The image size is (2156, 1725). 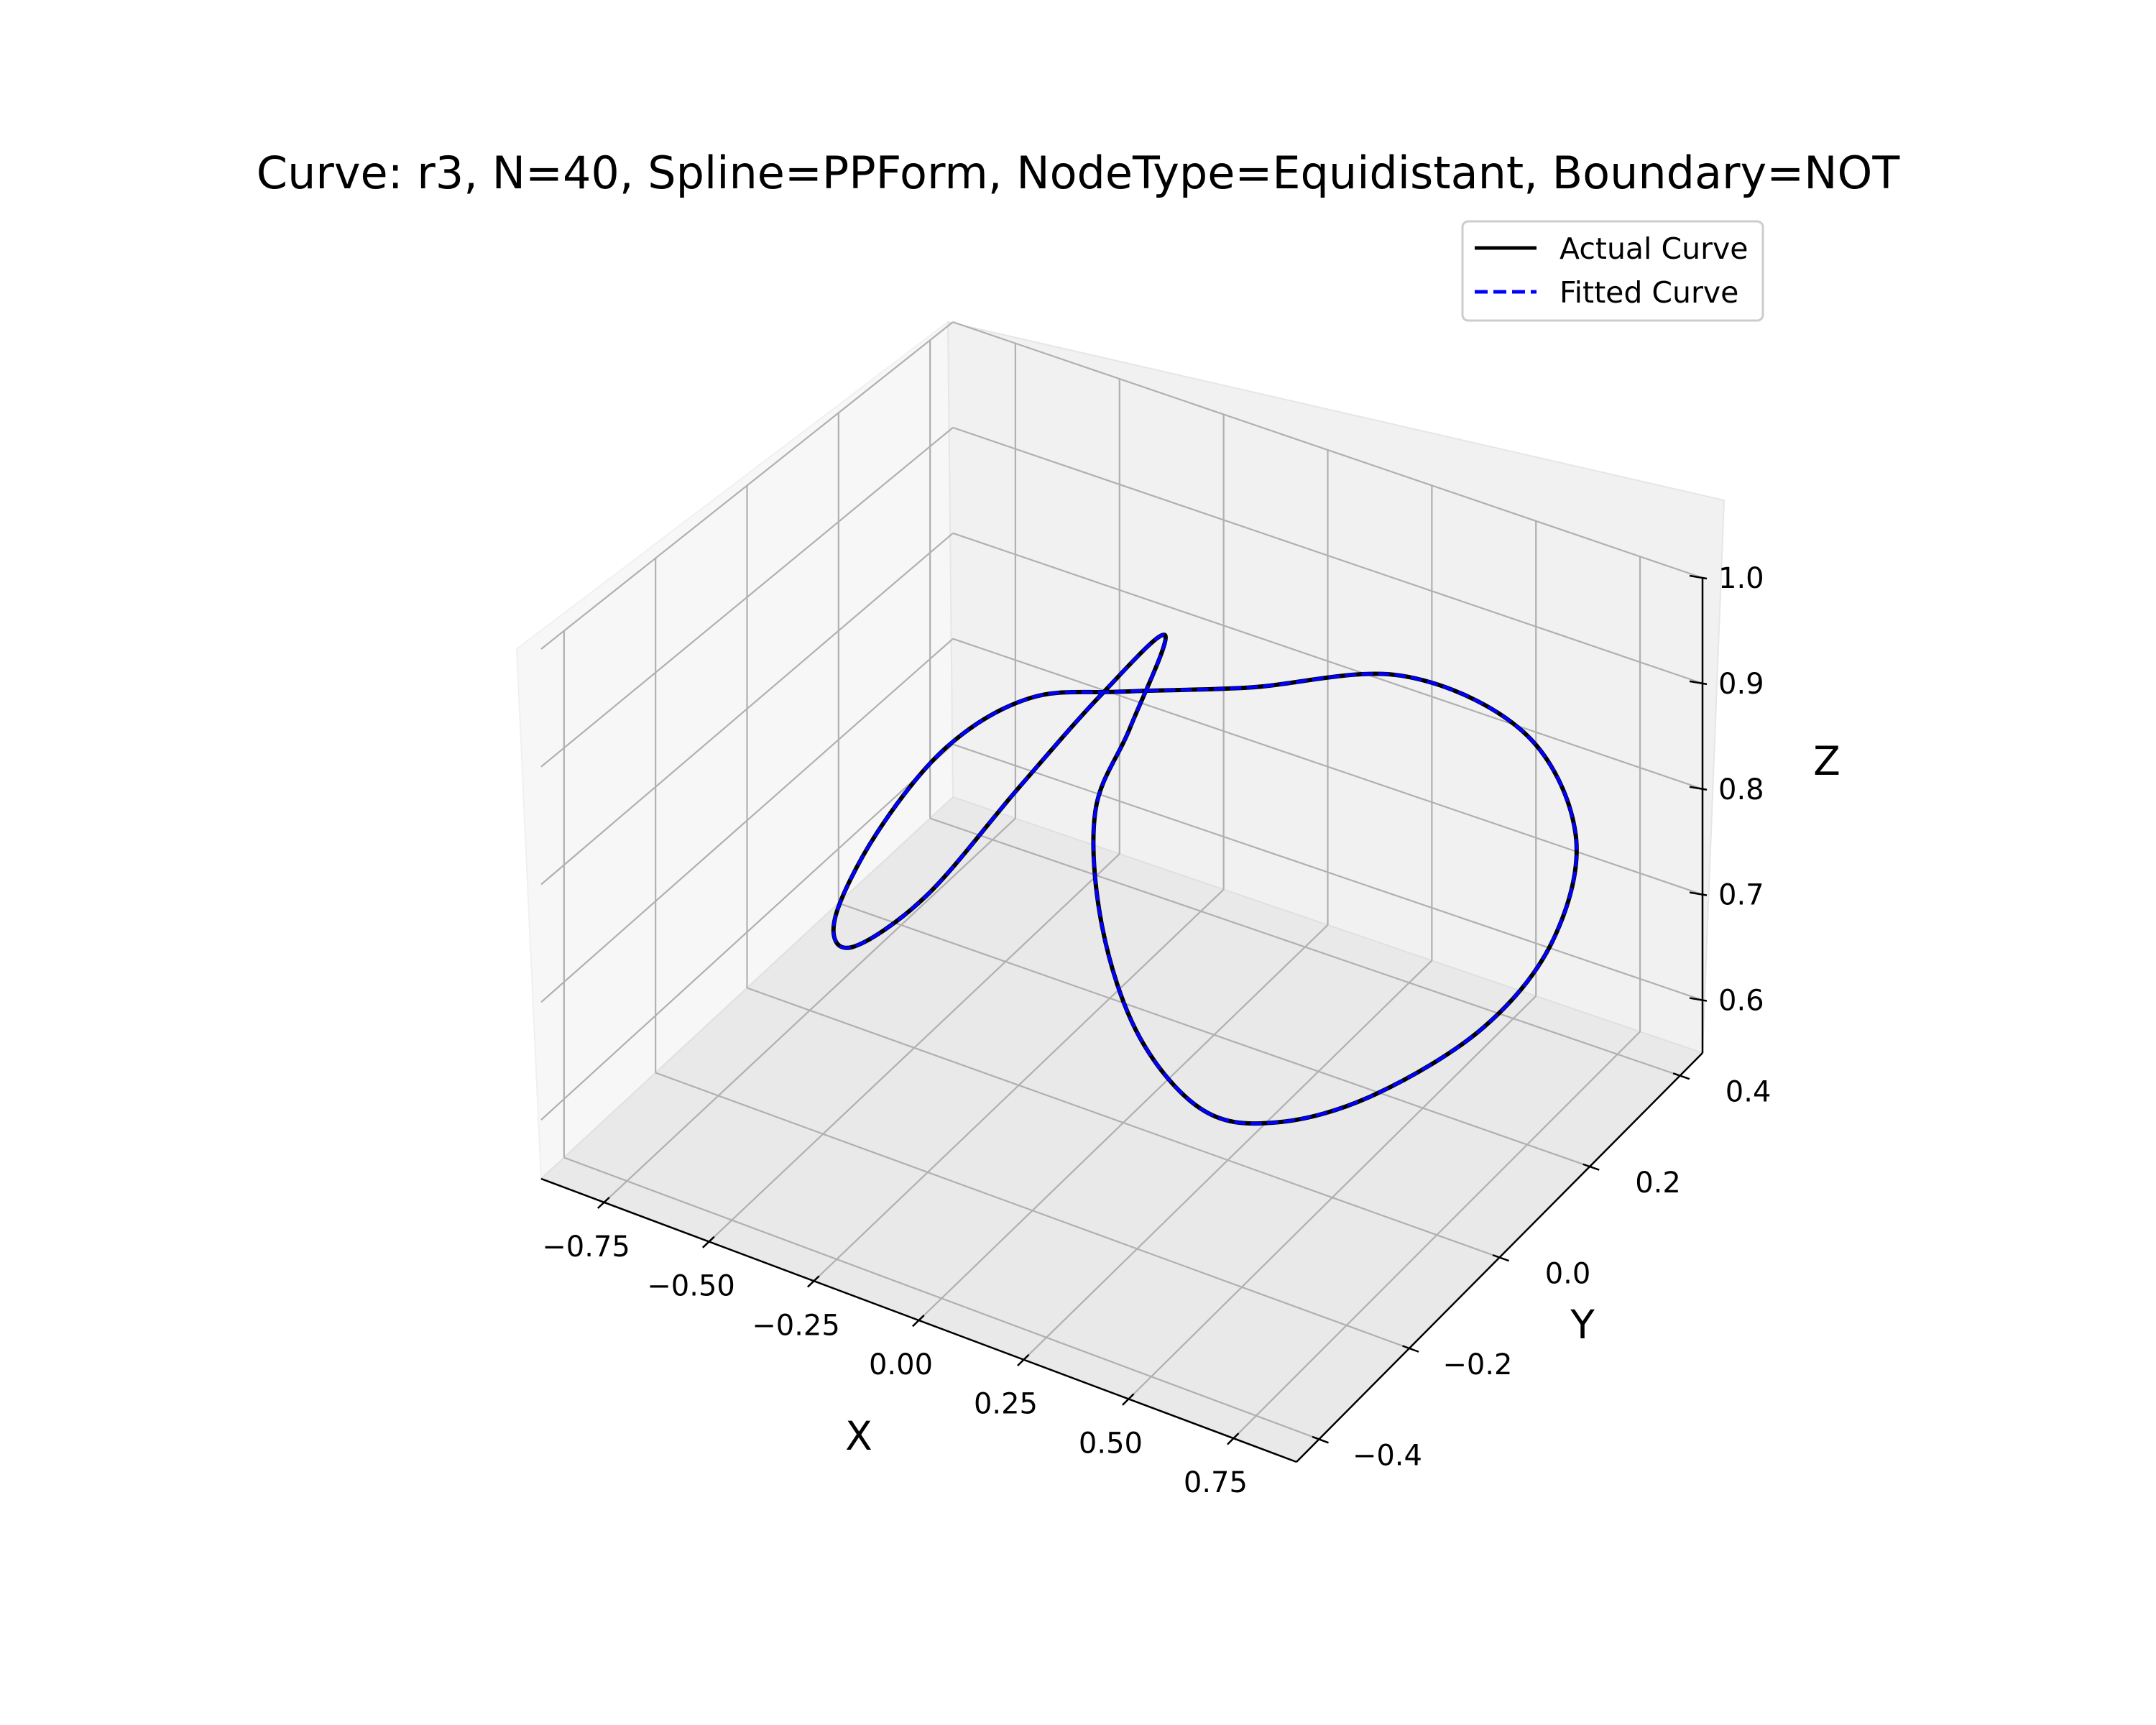 I want to click on x-tick-label: 0.75, so click(x=1216, y=1482).